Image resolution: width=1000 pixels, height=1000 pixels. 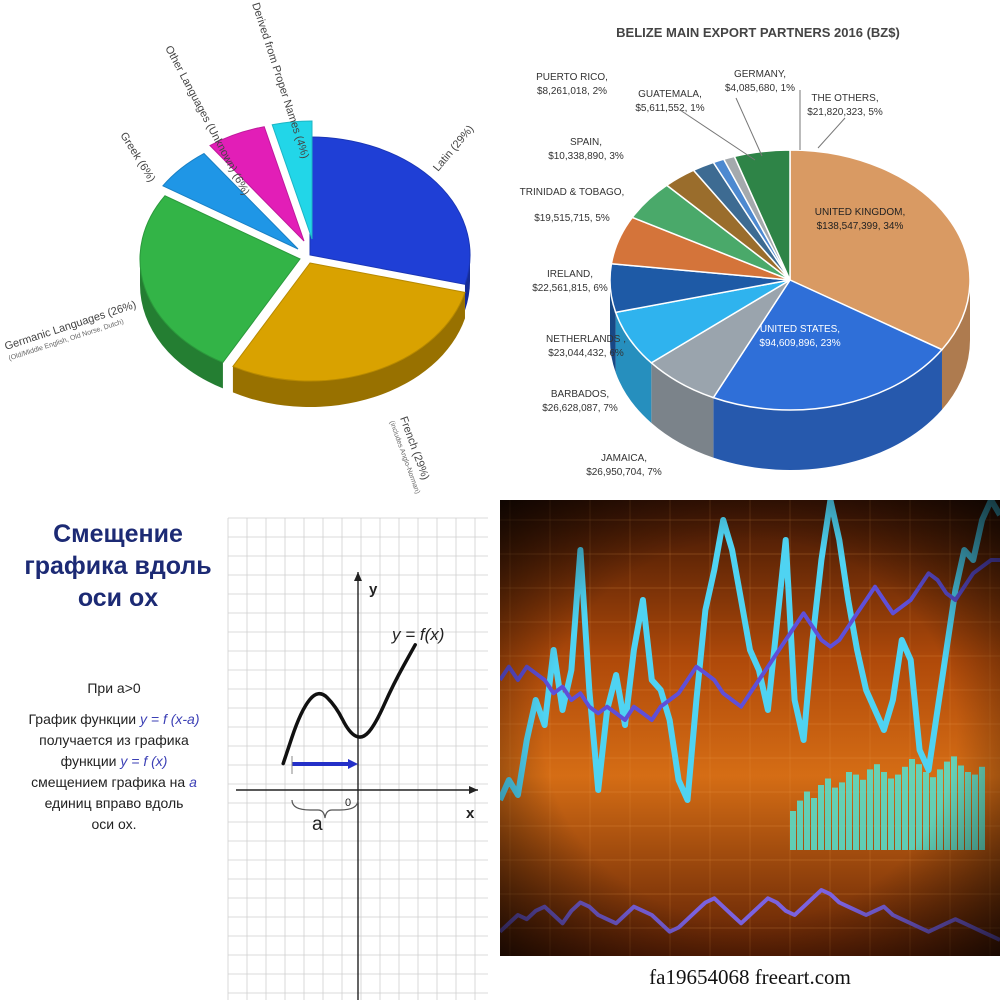 What do you see at coordinates (169, 719) in the screenshot?
I see `formula-shifted: y = f (x-a)` at bounding box center [169, 719].